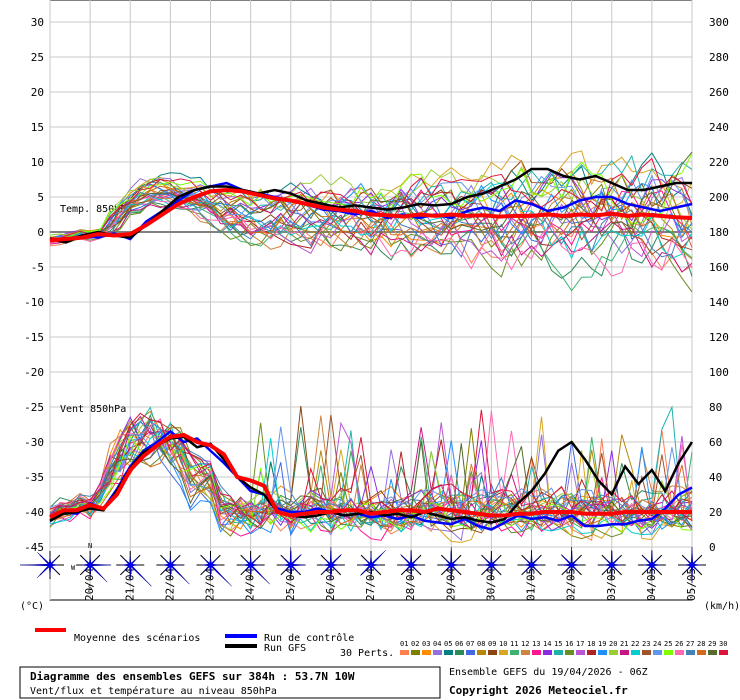 The height and width of the screenshot is (700, 740). I want to click on temp-panel-label: Temp. 850hPa, so click(96, 209).